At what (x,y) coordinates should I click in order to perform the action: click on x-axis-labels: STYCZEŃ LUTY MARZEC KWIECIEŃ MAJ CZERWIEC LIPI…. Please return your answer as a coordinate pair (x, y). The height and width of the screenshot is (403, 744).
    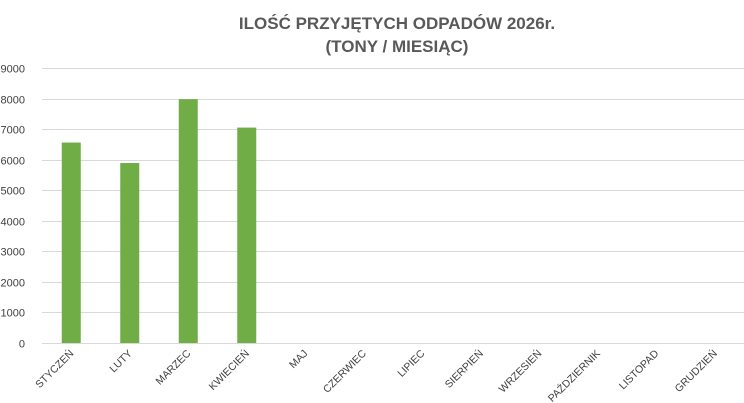
    Looking at the image, I should click on (376, 375).